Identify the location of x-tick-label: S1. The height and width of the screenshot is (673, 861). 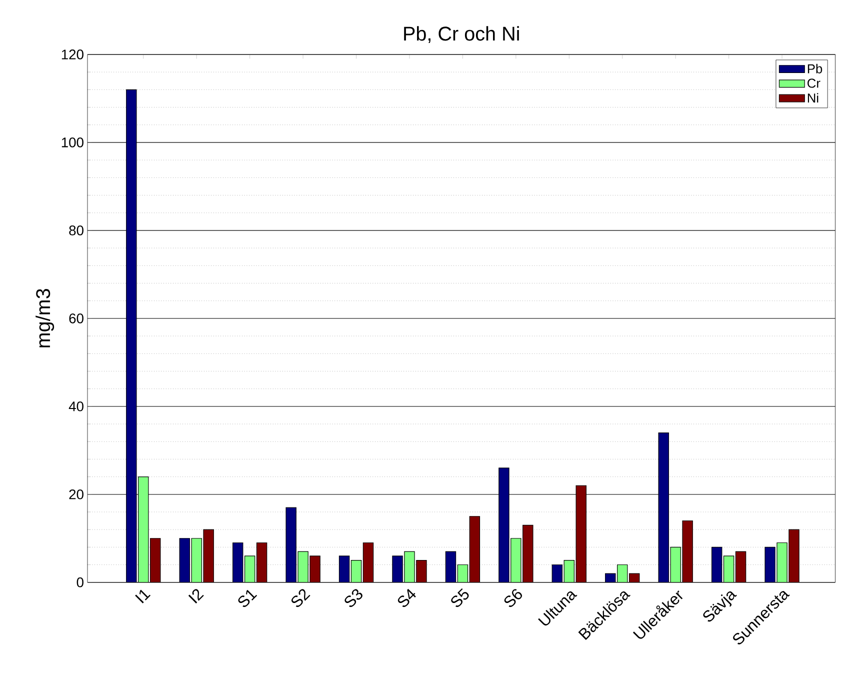
(248, 598).